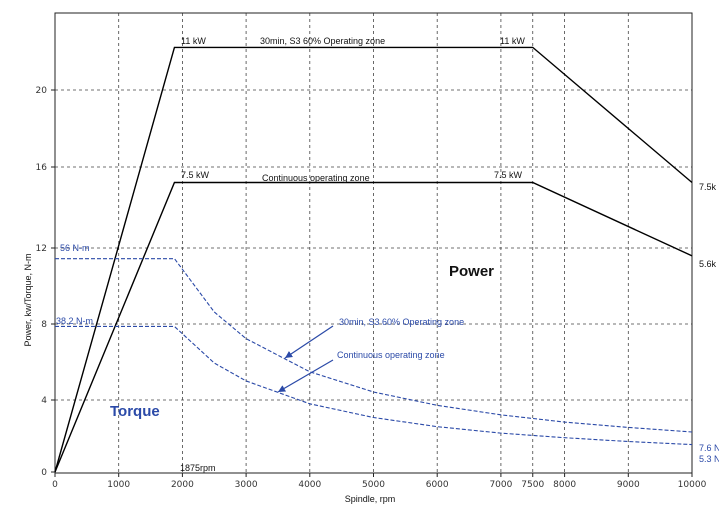 Image resolution: width=719 pixels, height=509 pixels. I want to click on y-tick-label: 4, so click(44, 401).